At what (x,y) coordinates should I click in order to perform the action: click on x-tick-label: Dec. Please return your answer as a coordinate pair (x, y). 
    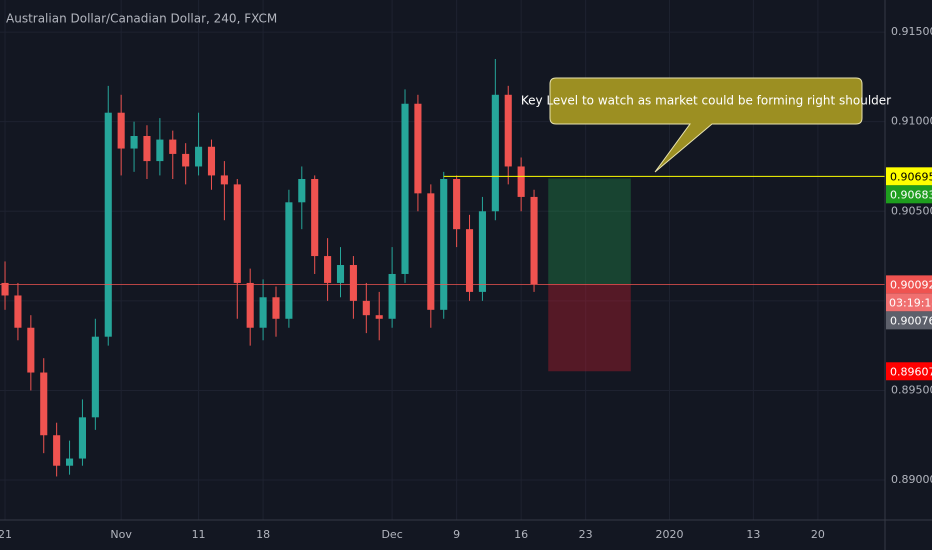
    Looking at the image, I should click on (391, 534).